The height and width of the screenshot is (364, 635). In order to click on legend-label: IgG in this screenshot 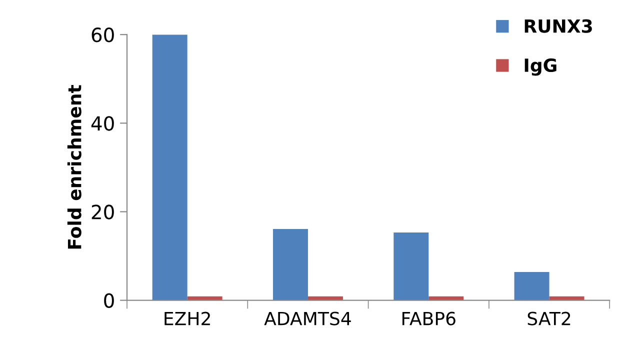, I will do `click(540, 67)`.